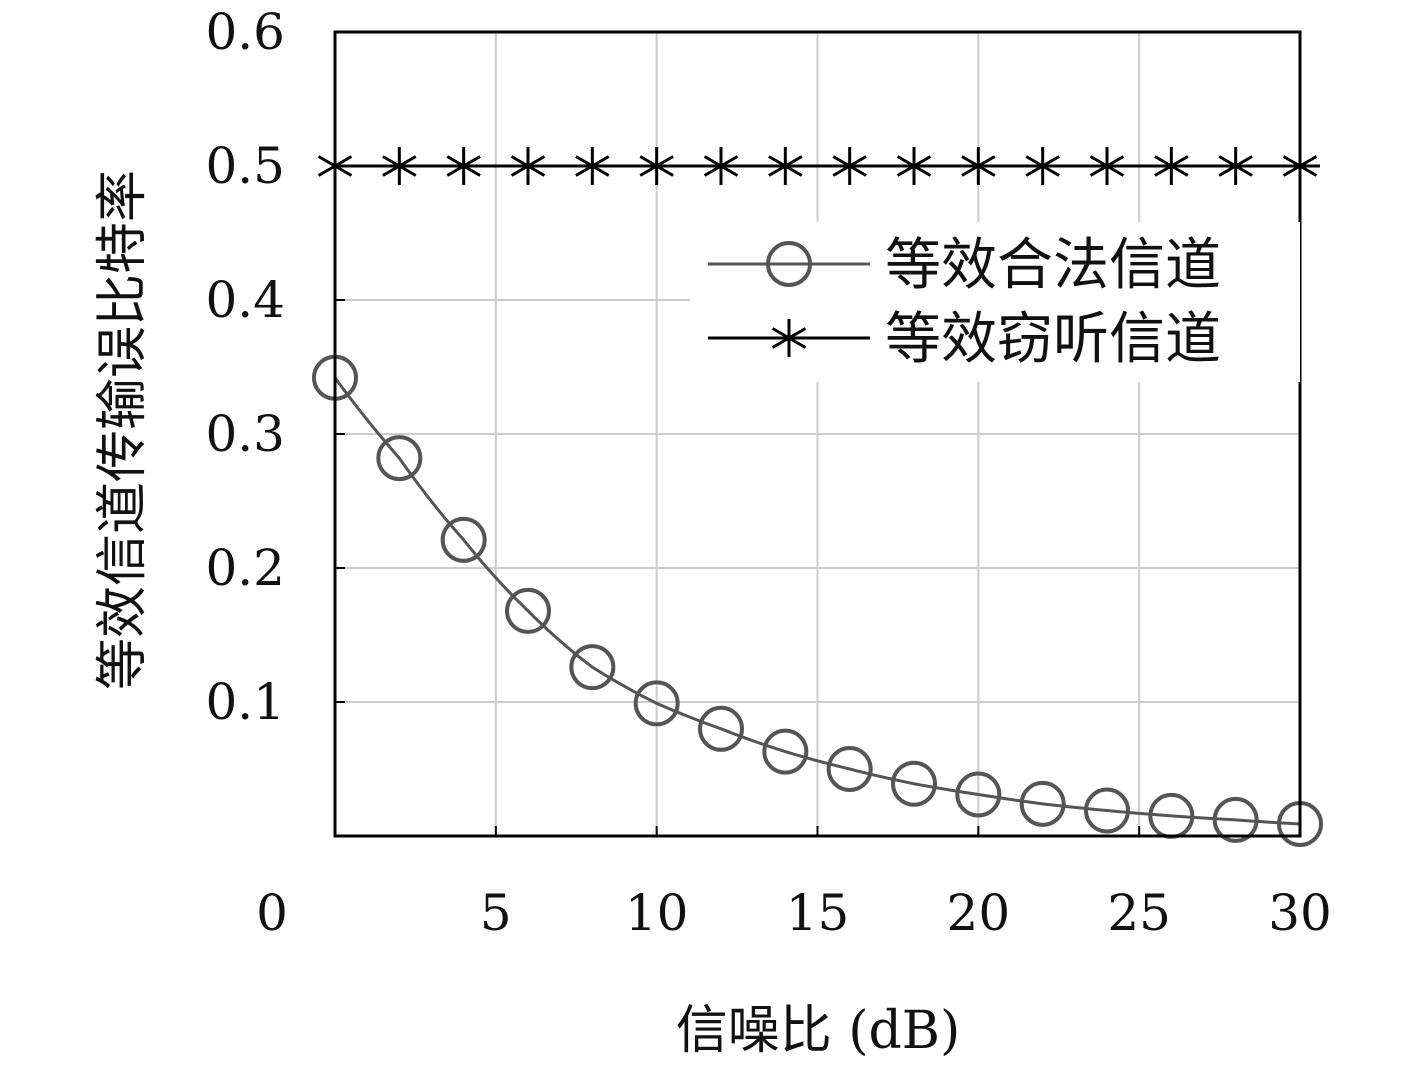  What do you see at coordinates (995, 302) in the screenshot?
I see `legend-box` at bounding box center [995, 302].